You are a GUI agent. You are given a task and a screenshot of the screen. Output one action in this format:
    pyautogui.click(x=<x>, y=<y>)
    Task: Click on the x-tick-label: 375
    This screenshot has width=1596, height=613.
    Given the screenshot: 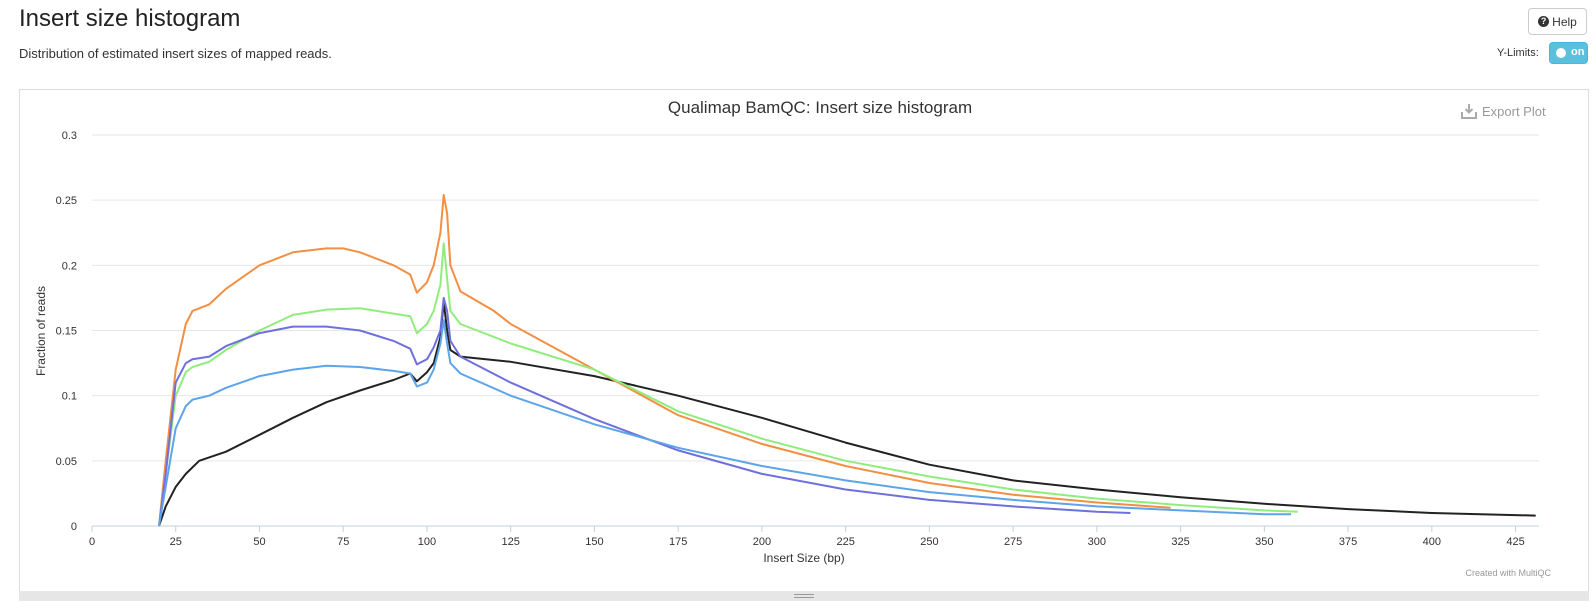 What is the action you would take?
    pyautogui.click(x=1348, y=542)
    